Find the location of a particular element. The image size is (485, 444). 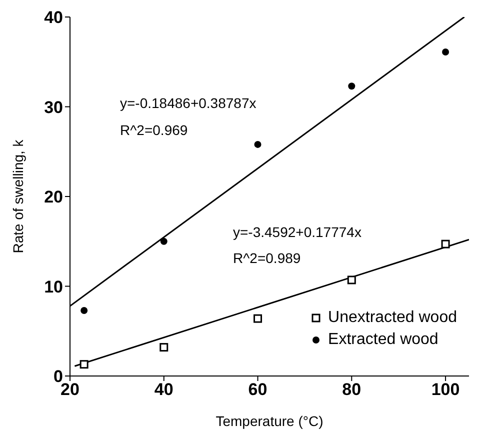

legend-label: Unextracted wood is located at coordinates (392, 318).